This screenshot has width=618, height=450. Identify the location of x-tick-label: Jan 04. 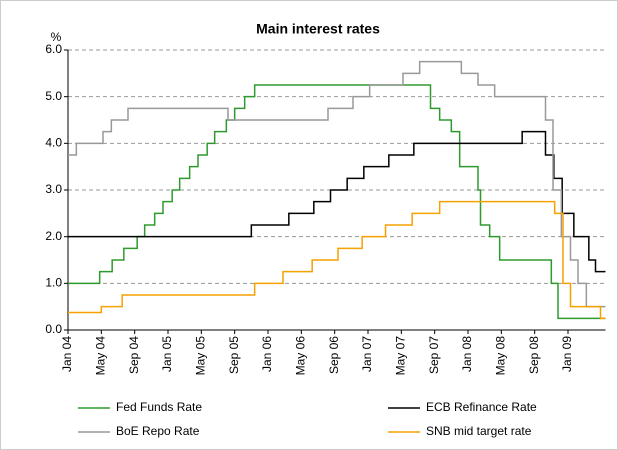
(67, 354).